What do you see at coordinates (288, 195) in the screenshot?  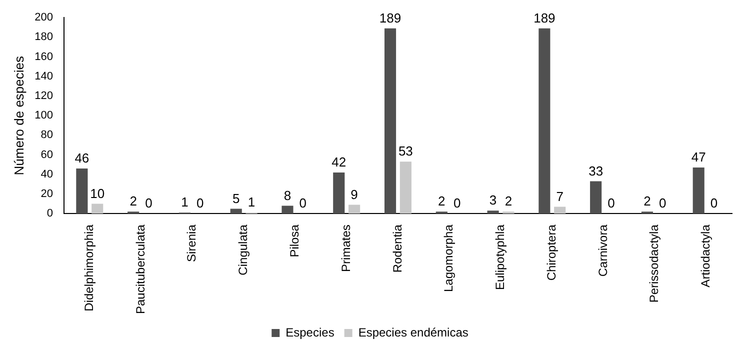 I see `data-label: 8` at bounding box center [288, 195].